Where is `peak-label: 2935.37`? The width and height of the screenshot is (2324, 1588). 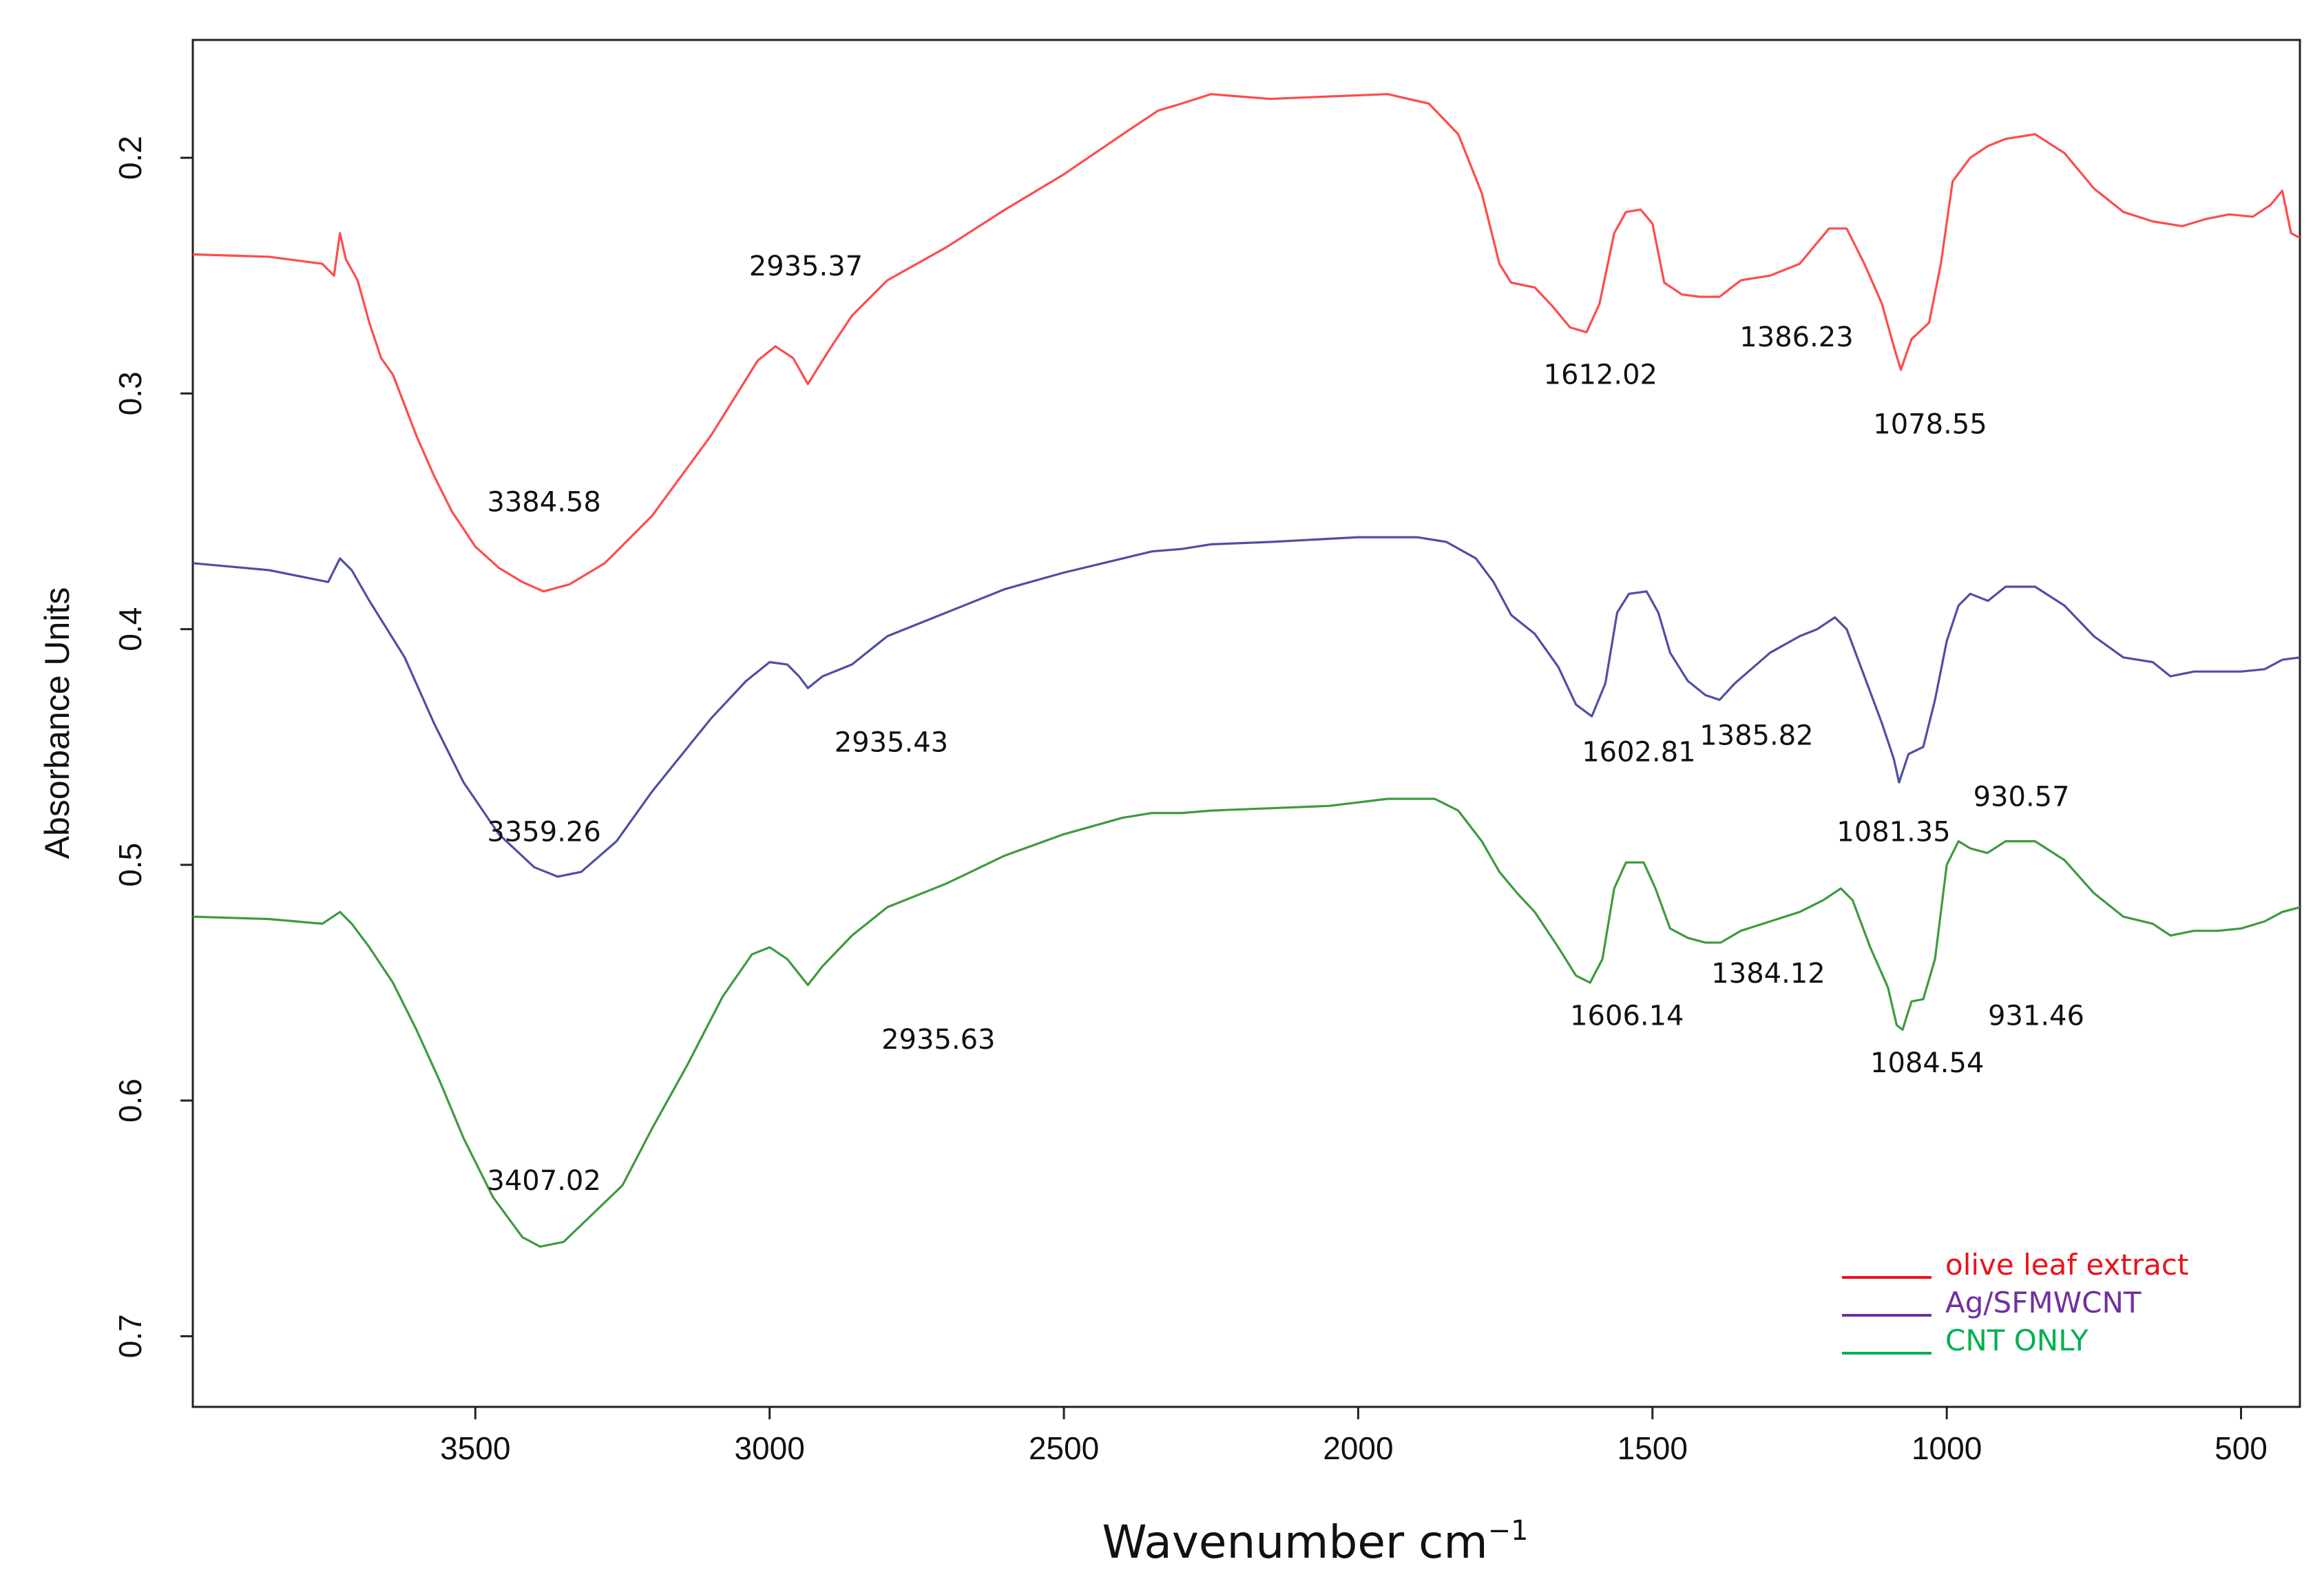 peak-label: 2935.37 is located at coordinates (806, 266).